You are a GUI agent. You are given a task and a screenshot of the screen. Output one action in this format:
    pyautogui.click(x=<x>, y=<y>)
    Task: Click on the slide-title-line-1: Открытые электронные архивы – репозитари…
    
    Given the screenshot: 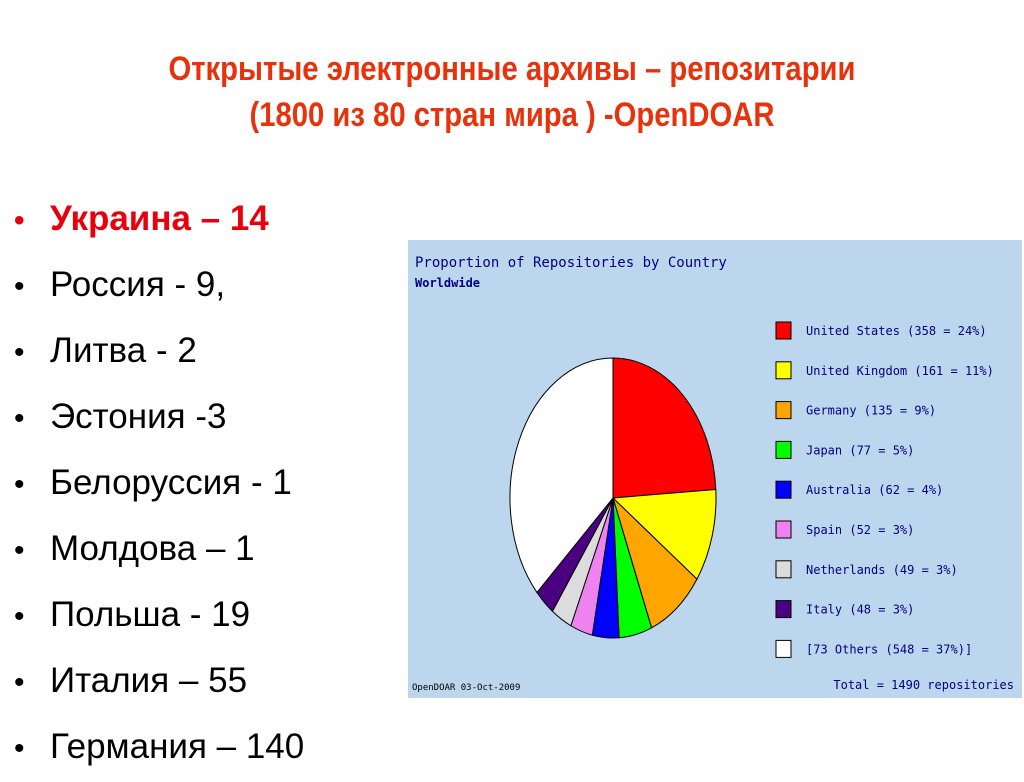 What is the action you would take?
    pyautogui.click(x=512, y=69)
    